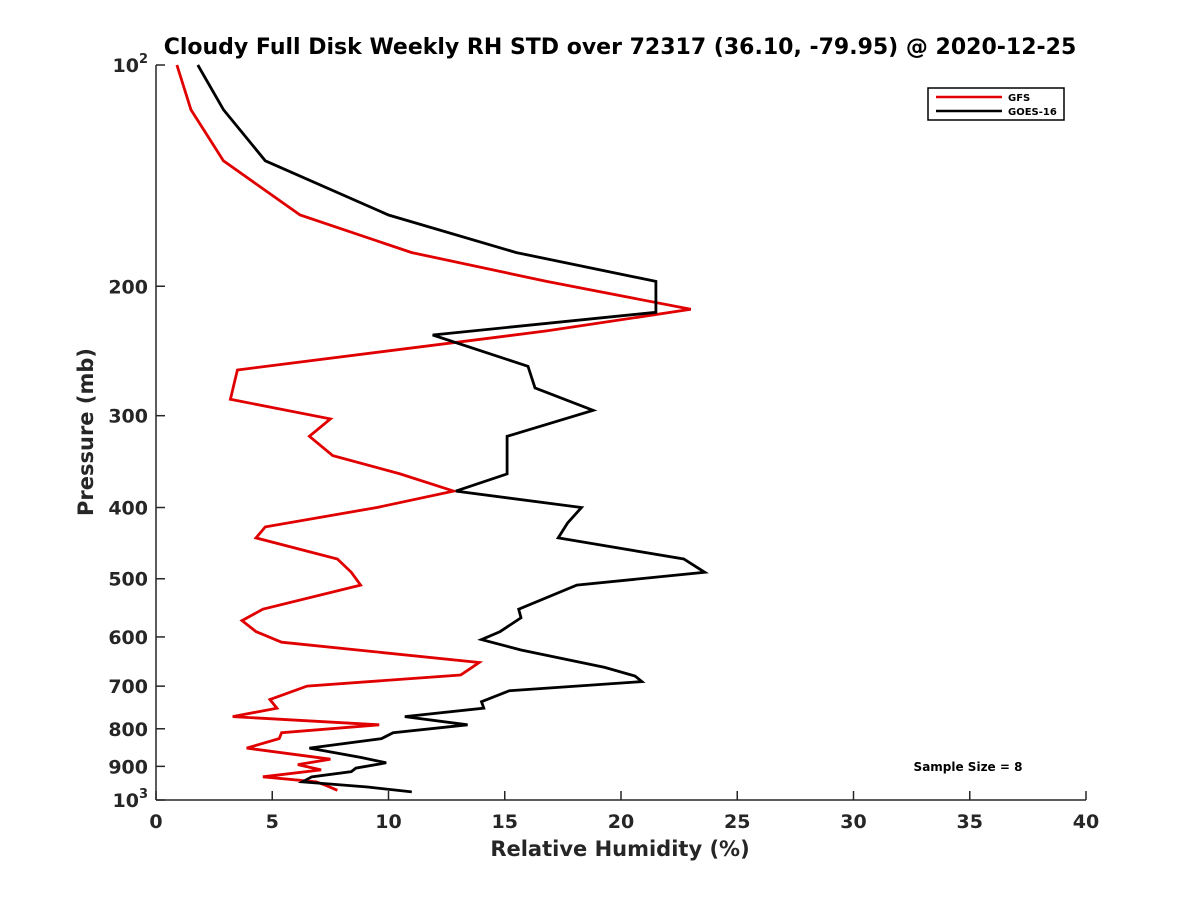 The height and width of the screenshot is (904, 1200). What do you see at coordinates (128, 417) in the screenshot?
I see `y-tick-label: 300` at bounding box center [128, 417].